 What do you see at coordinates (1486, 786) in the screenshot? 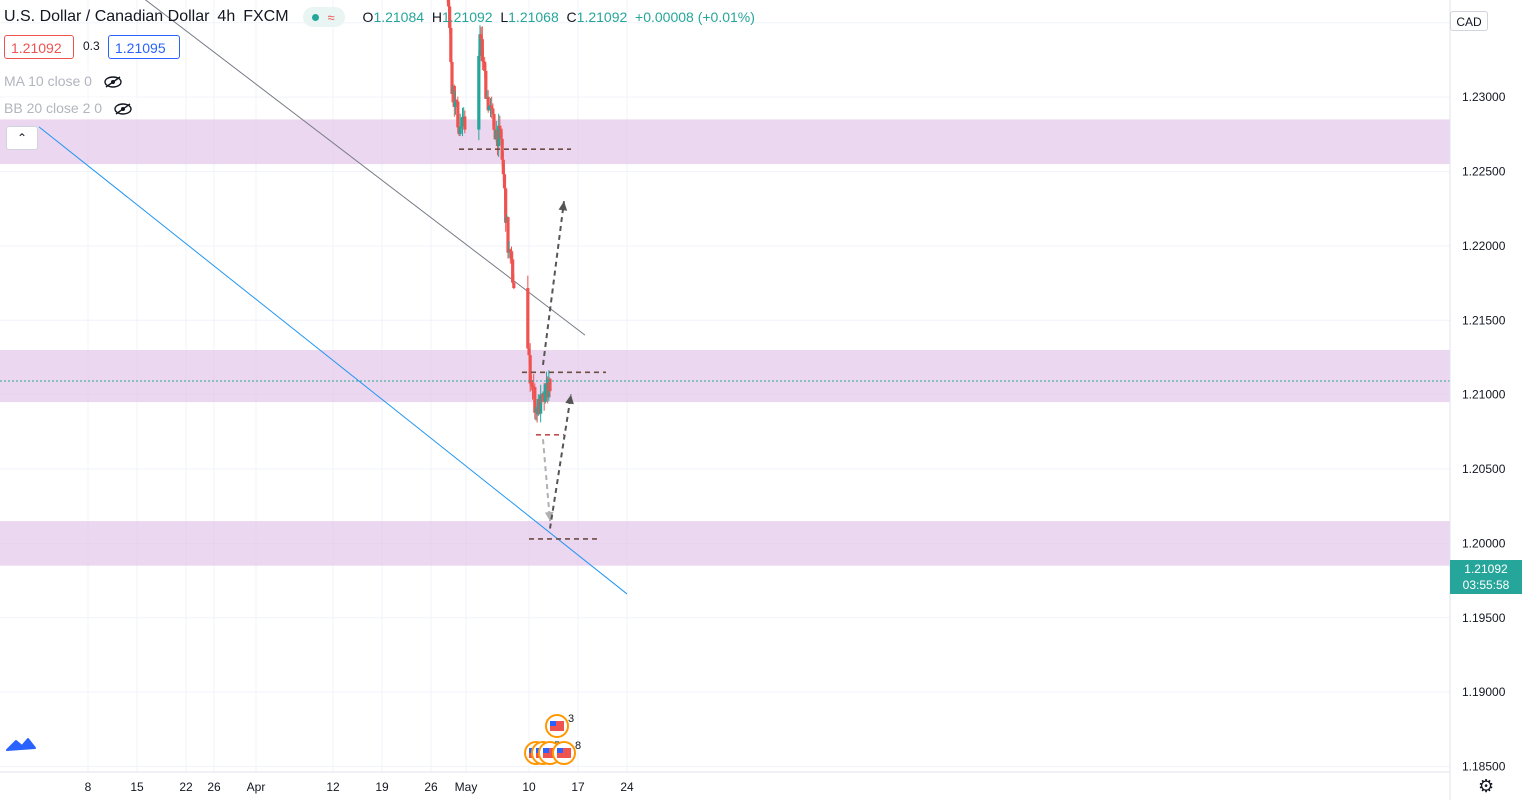
I see `gear-icon: ⚙` at bounding box center [1486, 786].